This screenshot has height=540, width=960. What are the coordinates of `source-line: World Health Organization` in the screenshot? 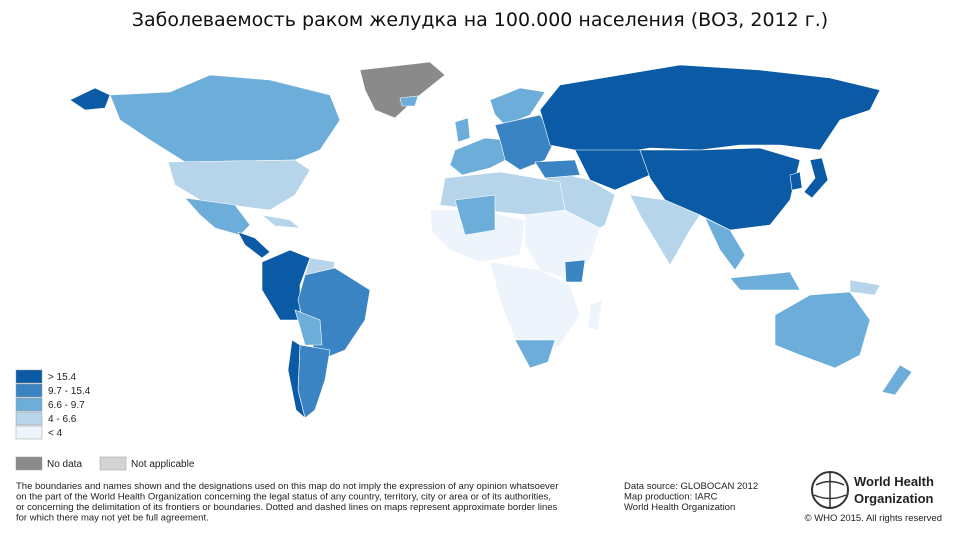 It's located at (679, 507).